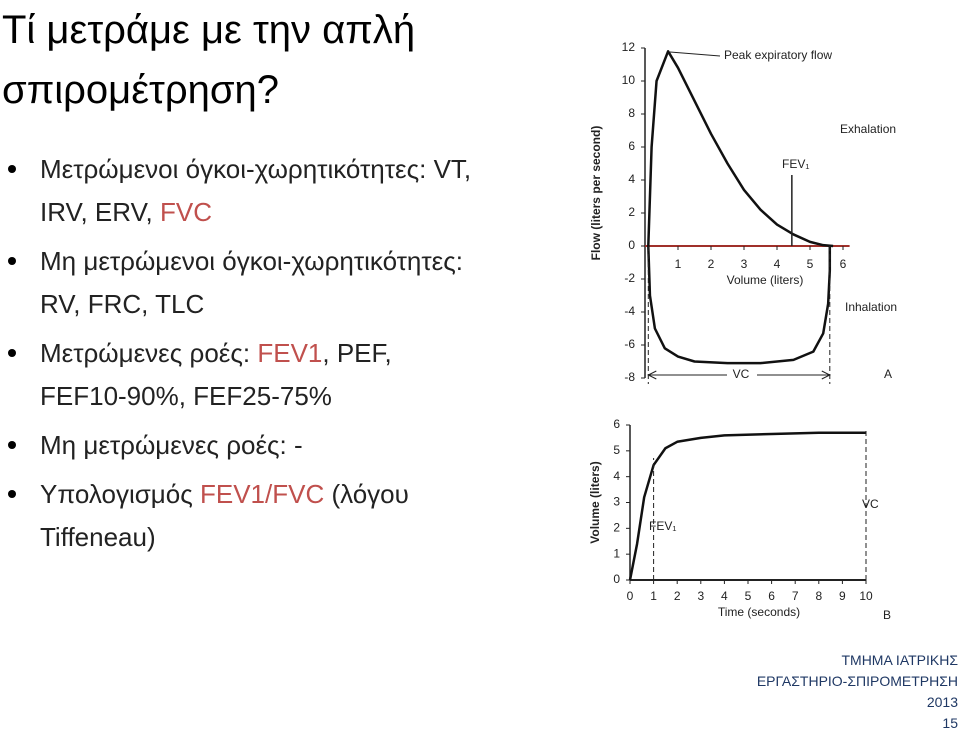 This screenshot has height=734, width=960. Describe the element at coordinates (857, 681) in the screenshot. I see `footer-line: ΕΡΓΑΣΤΗΡΙΟ-ΣΠΙΡΟΜΕΤΡΗΣΗ` at that location.